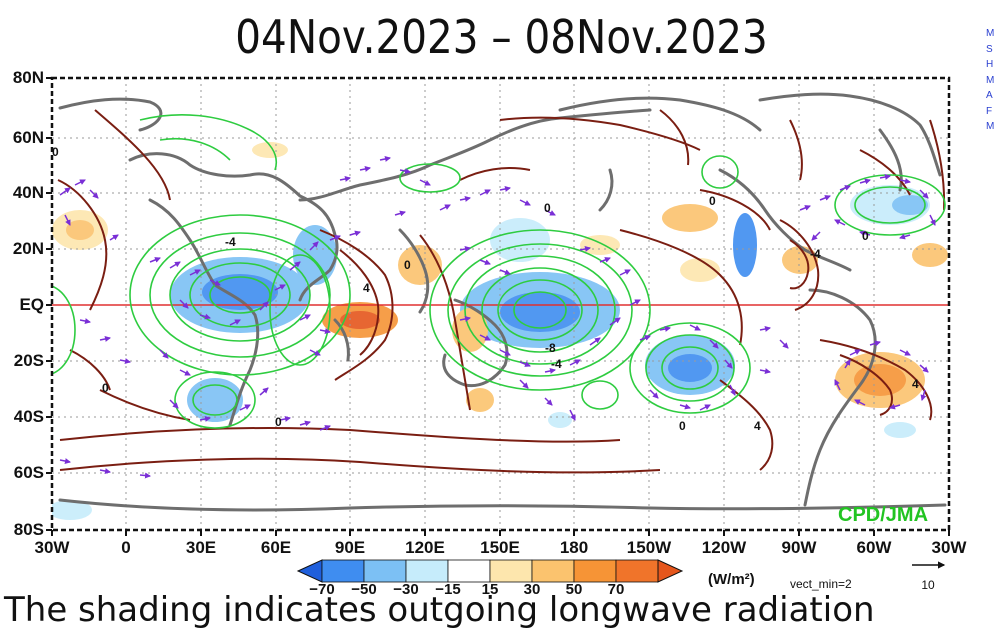 The image size is (994, 630). What do you see at coordinates (28, 192) in the screenshot?
I see `y-tick-label: 40N` at bounding box center [28, 192].